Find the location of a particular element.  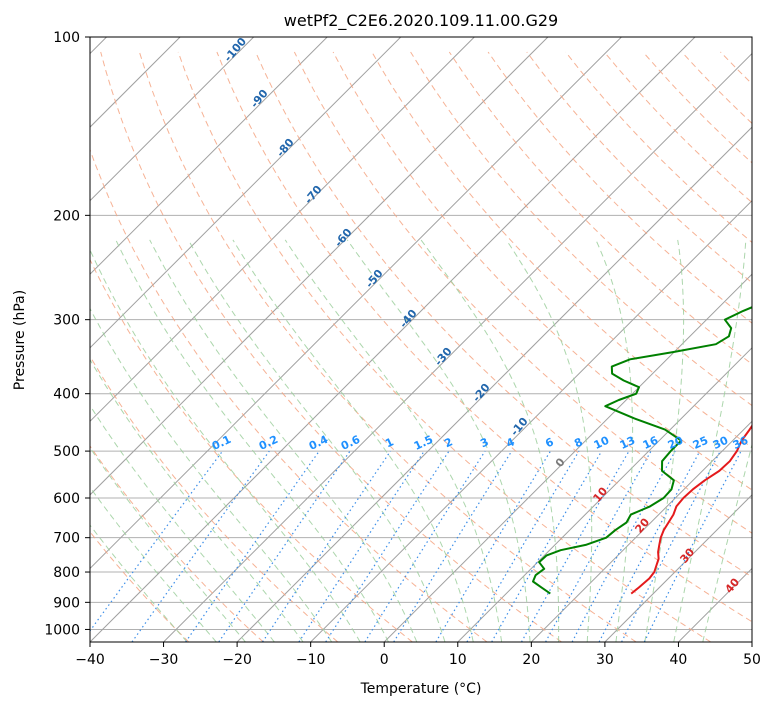

mixing-ratio-label: 36 is located at coordinates (741, 443).